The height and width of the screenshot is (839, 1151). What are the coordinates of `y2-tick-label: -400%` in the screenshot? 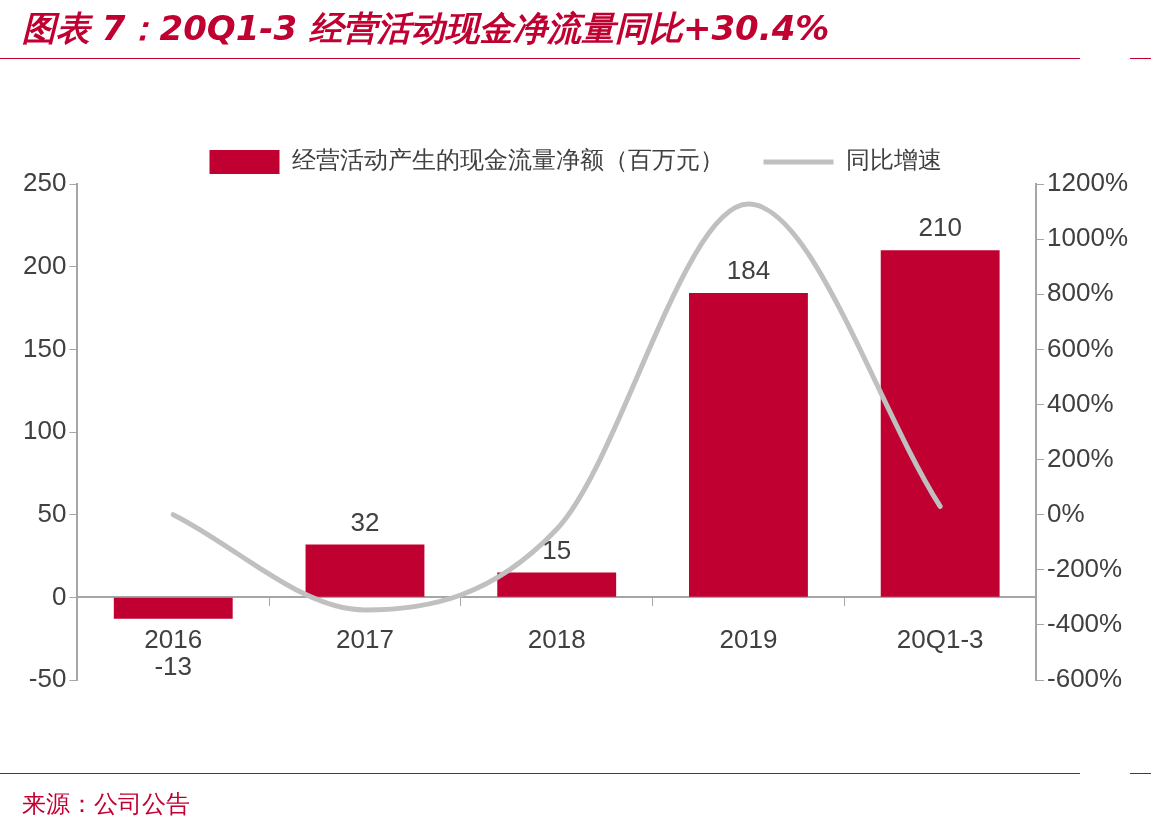 It's located at (1085, 623).